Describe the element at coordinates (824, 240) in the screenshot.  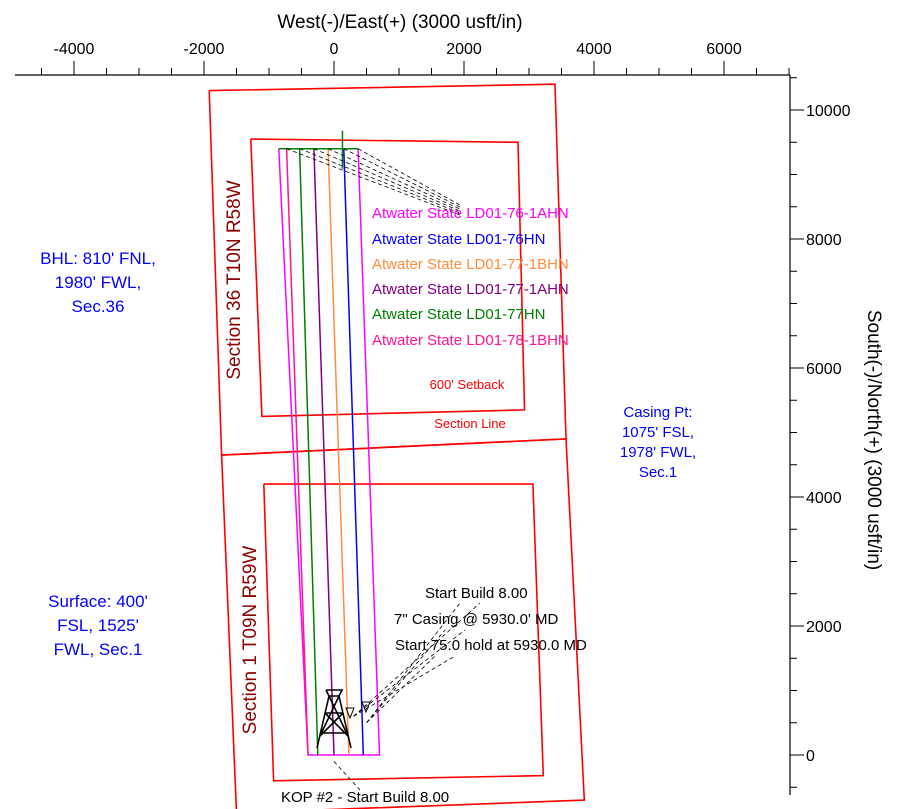
I see `y-tick-label: 8000` at that location.